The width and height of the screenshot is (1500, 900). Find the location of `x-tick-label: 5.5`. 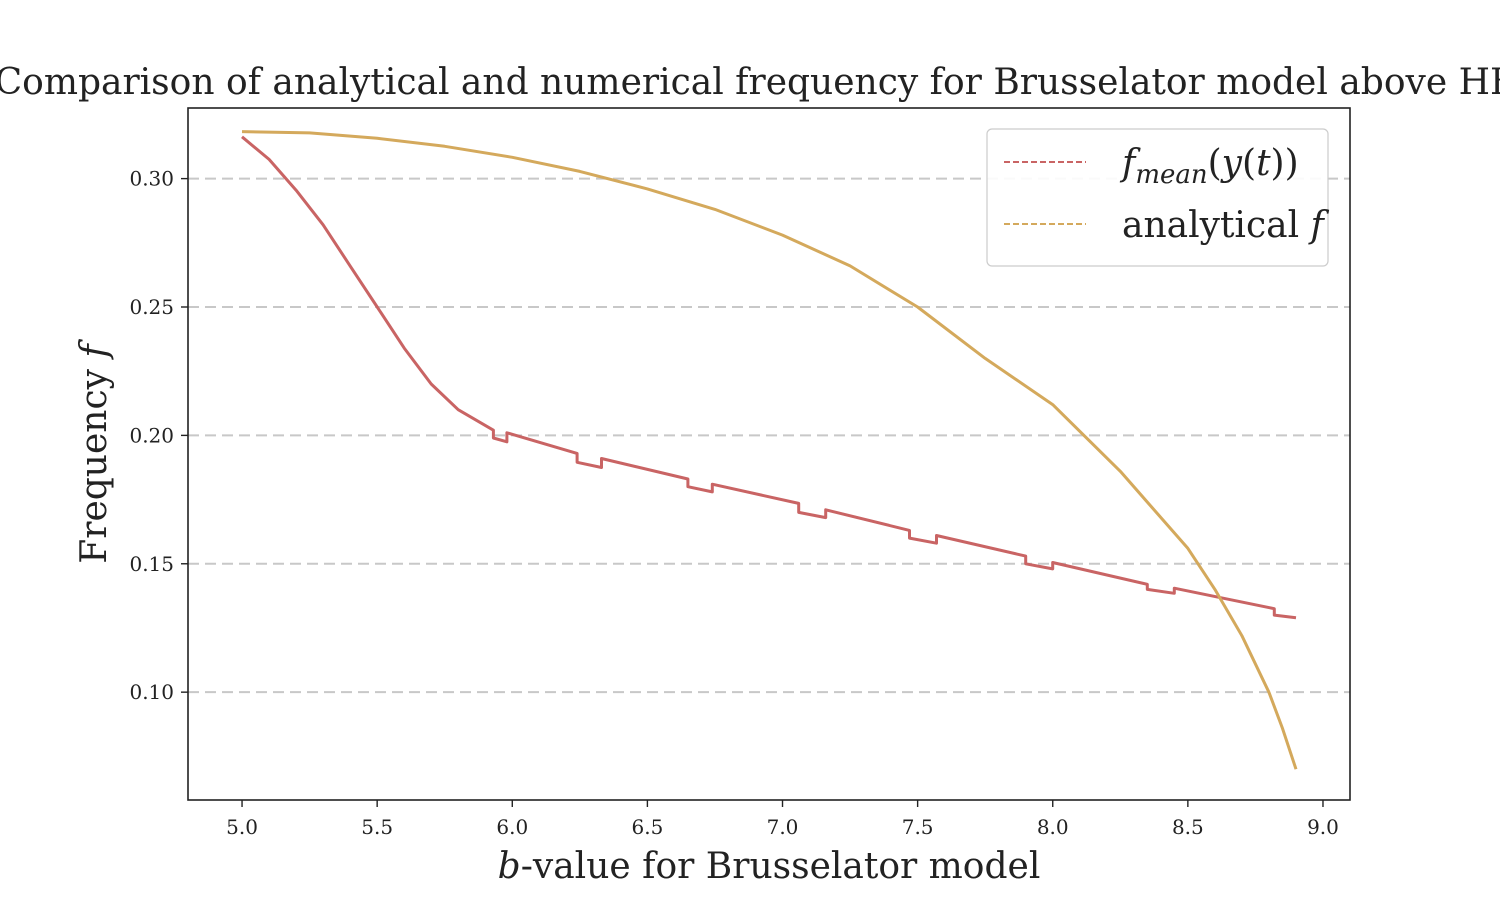

x-tick-label: 5.5 is located at coordinates (377, 827).